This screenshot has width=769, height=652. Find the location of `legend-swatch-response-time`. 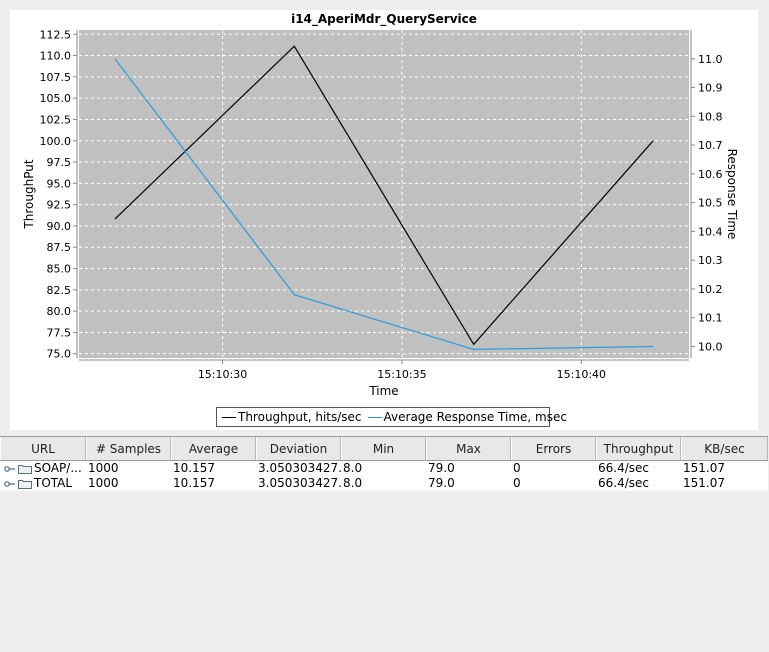

legend-swatch-response-time is located at coordinates (374, 417).